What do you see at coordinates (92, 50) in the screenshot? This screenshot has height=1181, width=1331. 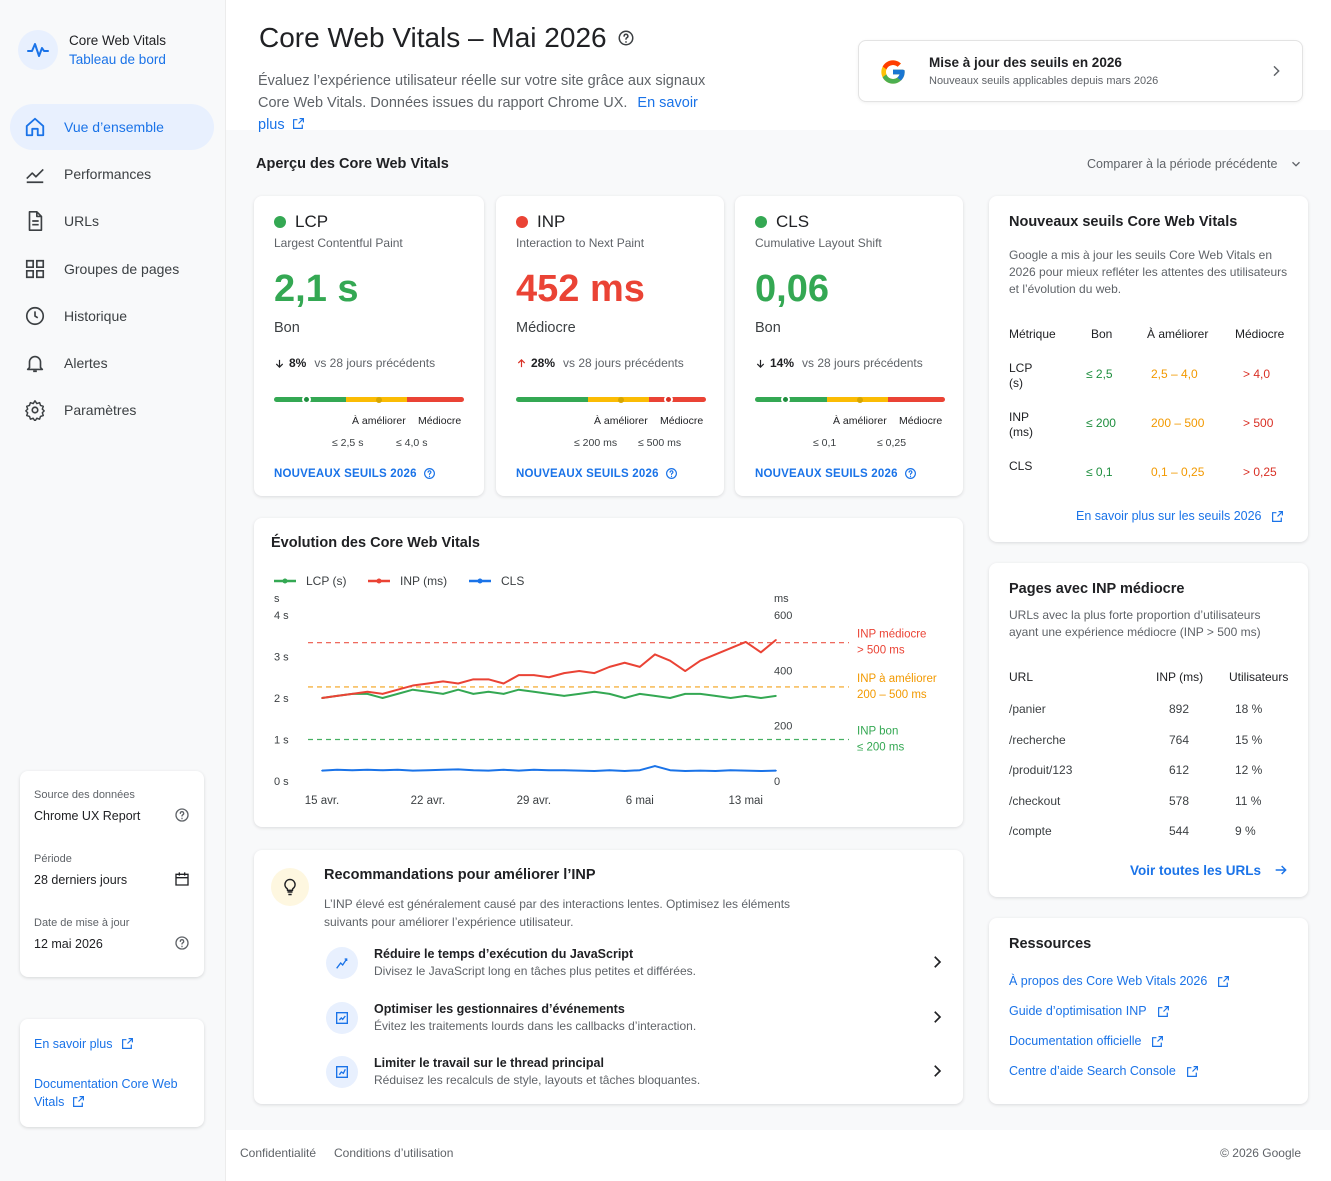 I see `brand: Core Web Vitals Tableau de bord` at bounding box center [92, 50].